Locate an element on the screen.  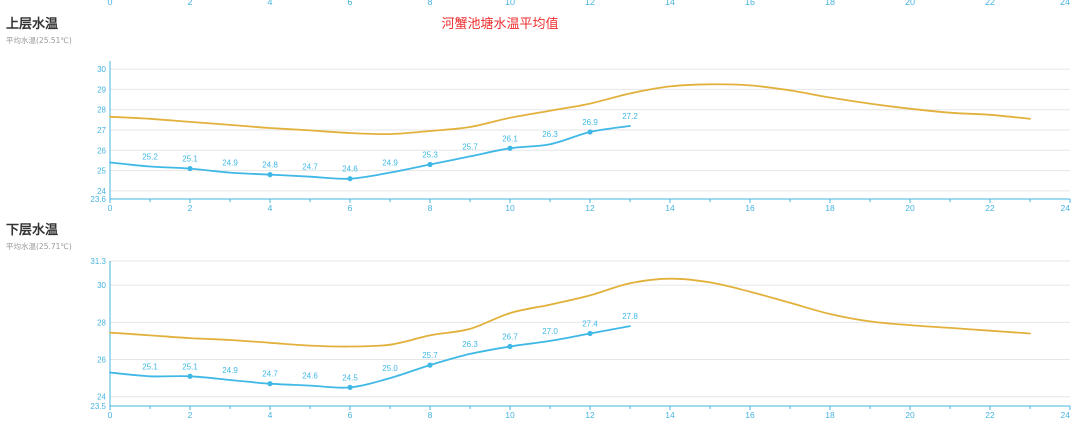
data-label: 24.7 is located at coordinates (310, 167).